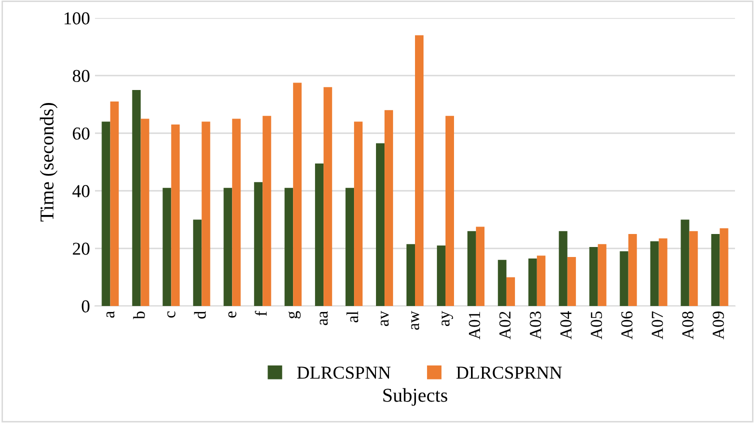 The image size is (755, 423). I want to click on x-tick-label: aa, so click(324, 318).